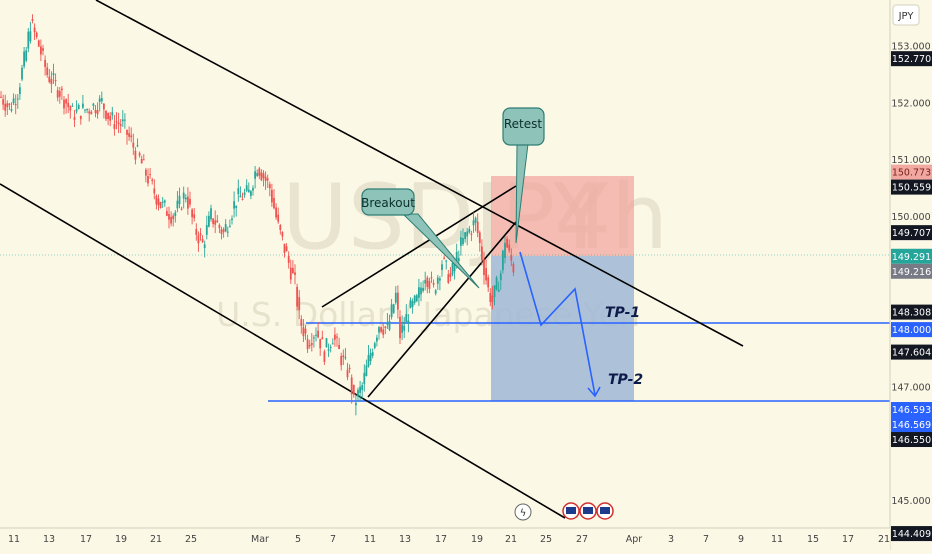  Describe the element at coordinates (523, 126) in the screenshot. I see `retest-callout-box` at that location.